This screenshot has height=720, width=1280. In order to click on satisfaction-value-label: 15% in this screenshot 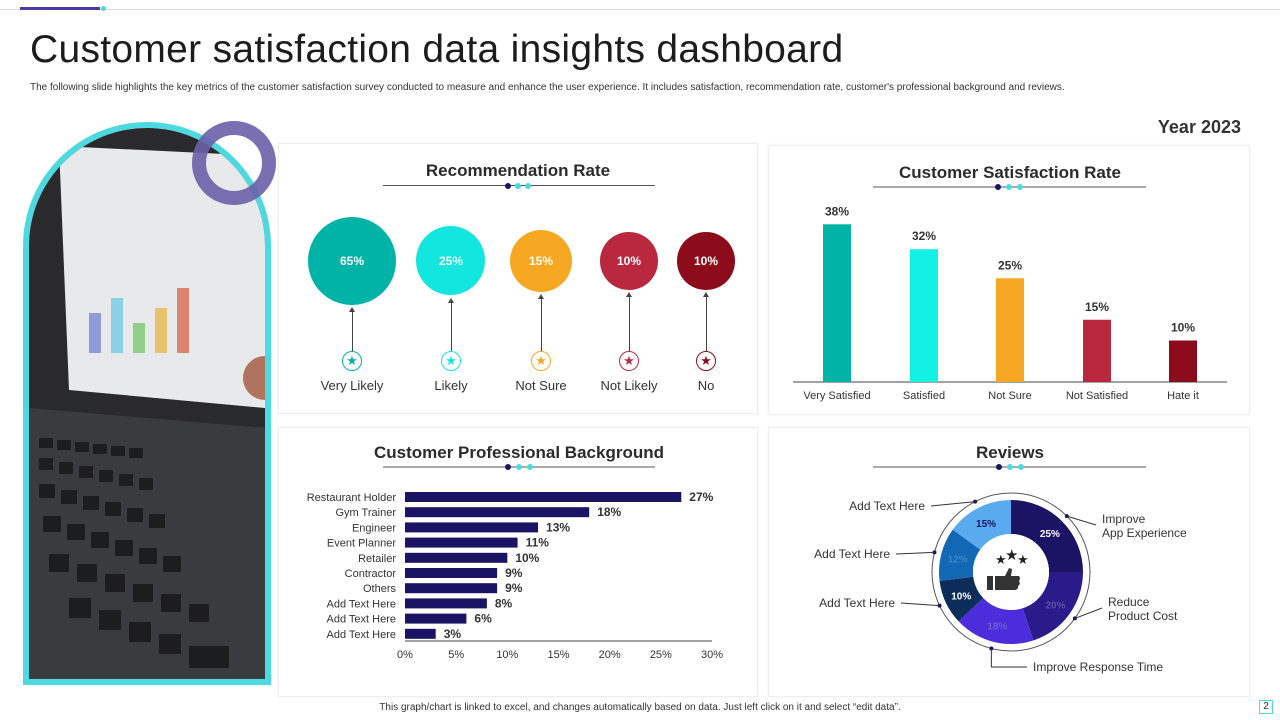, I will do `click(1097, 307)`.